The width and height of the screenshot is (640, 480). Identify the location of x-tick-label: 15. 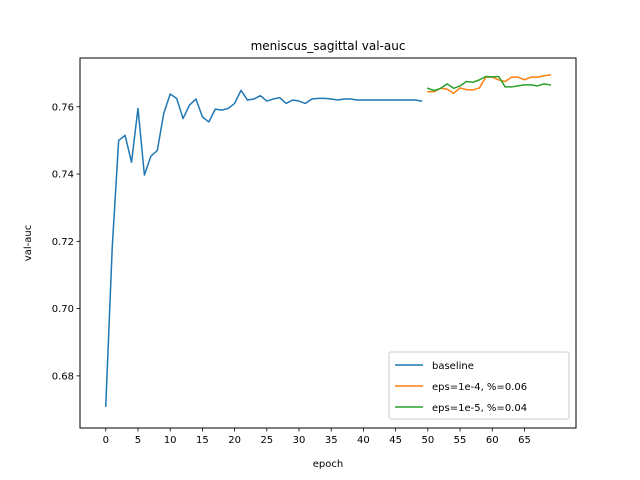
(202, 440).